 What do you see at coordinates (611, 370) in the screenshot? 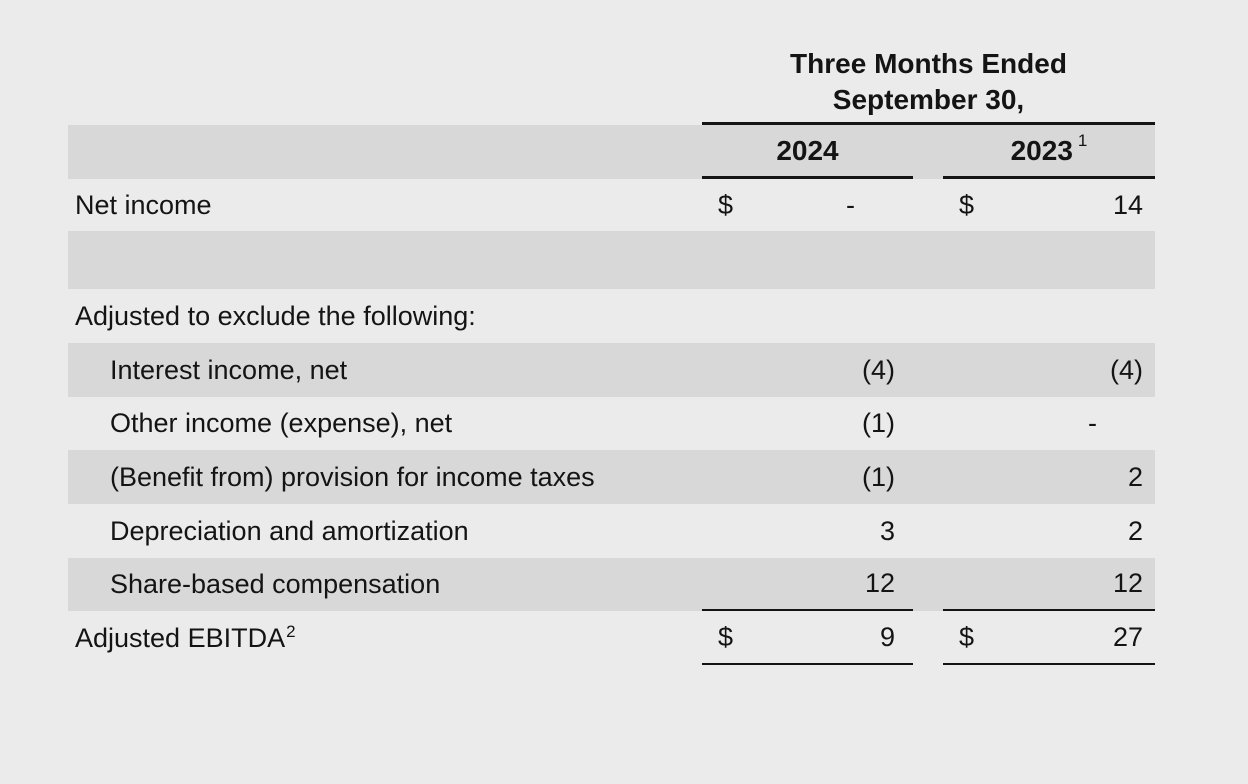
I see `row-interest-income: Interest income, net (4) (4)` at bounding box center [611, 370].